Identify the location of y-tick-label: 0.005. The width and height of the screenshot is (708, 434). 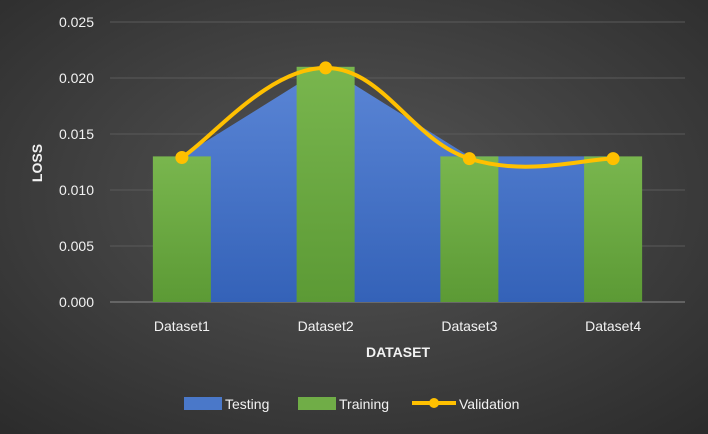
(76, 246).